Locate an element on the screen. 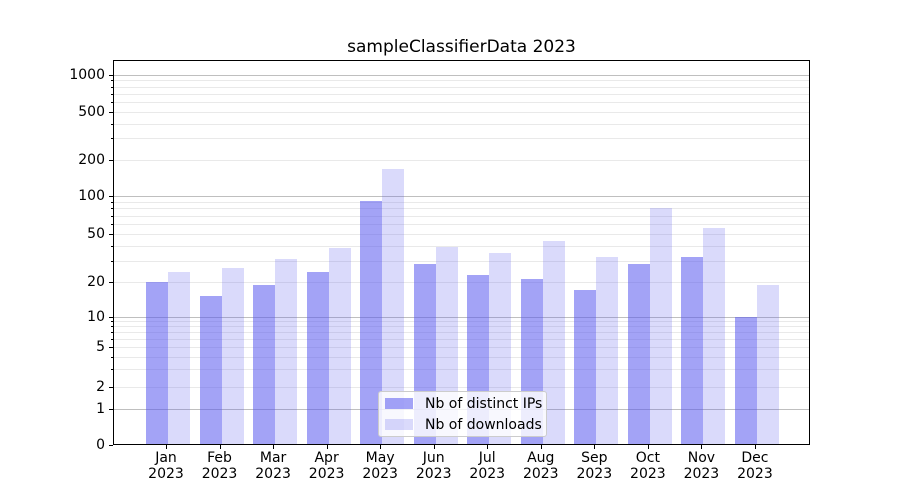  x-tick-label: Feb 2023 is located at coordinates (220, 466).